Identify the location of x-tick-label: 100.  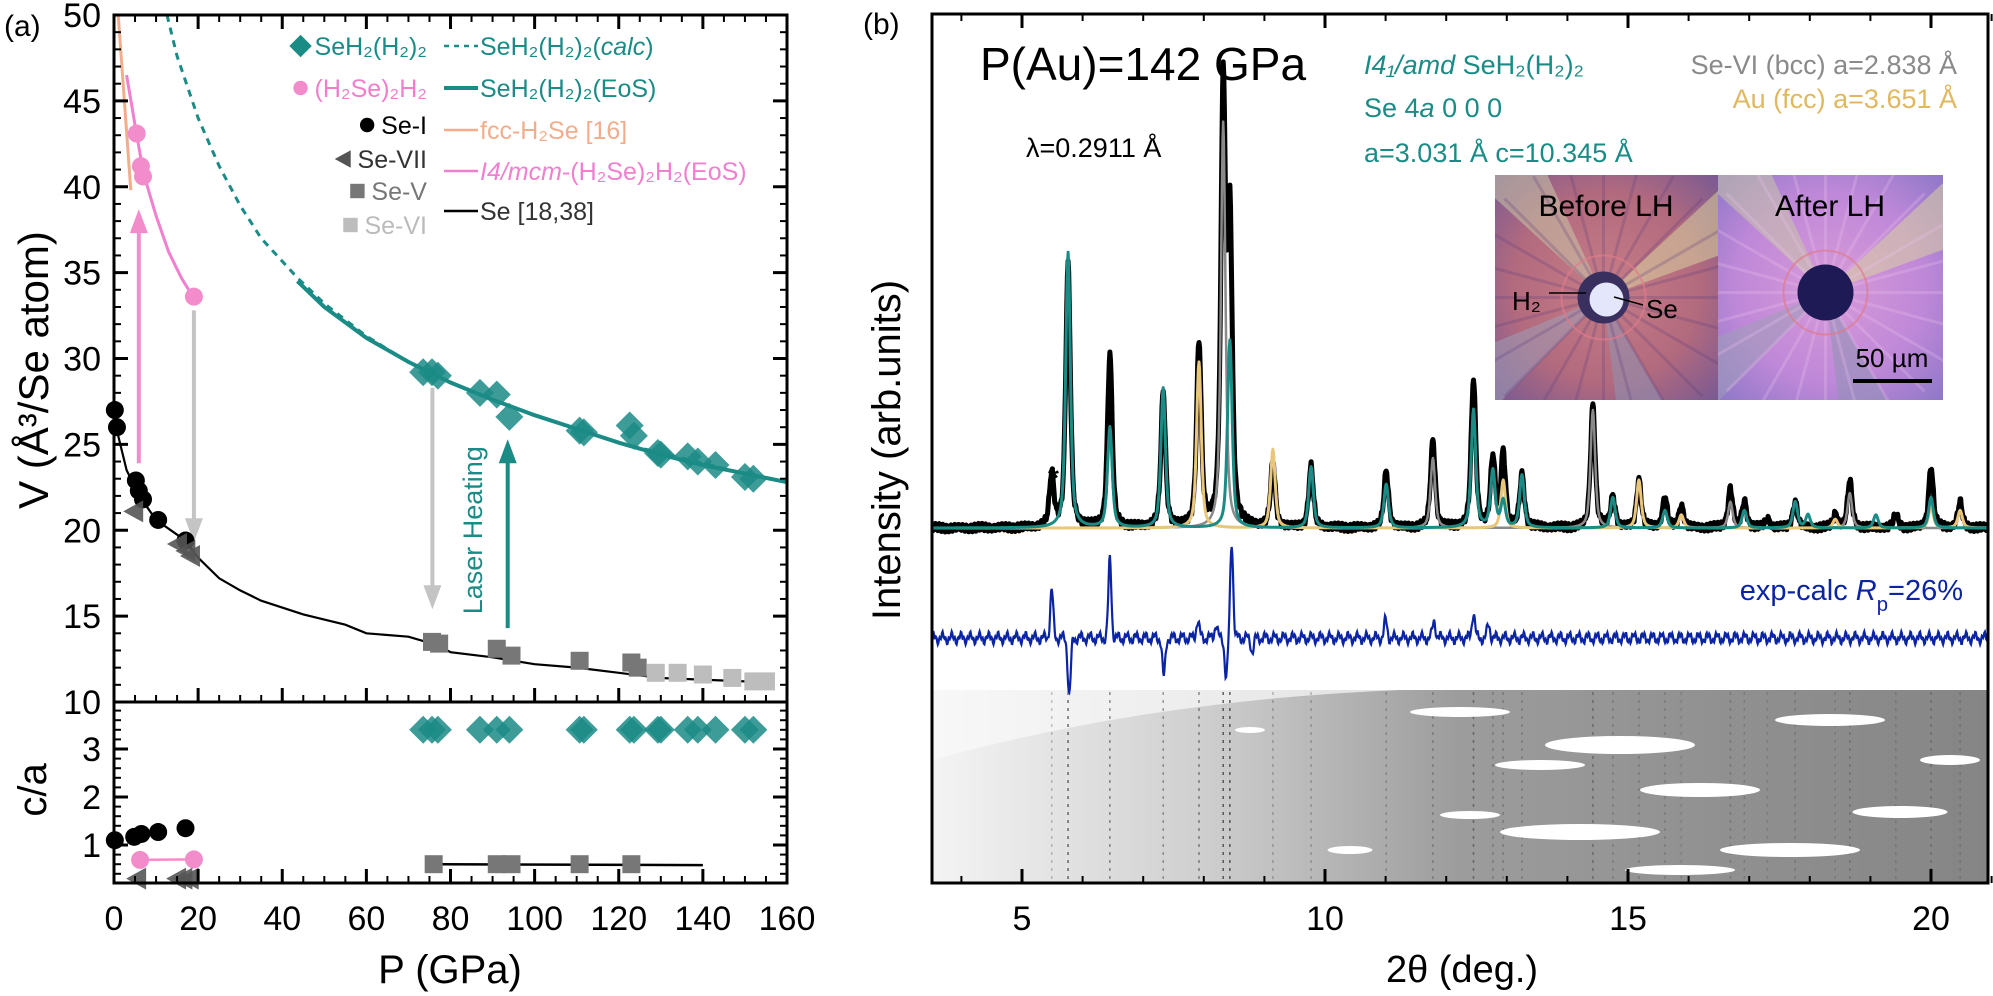
(534, 919).